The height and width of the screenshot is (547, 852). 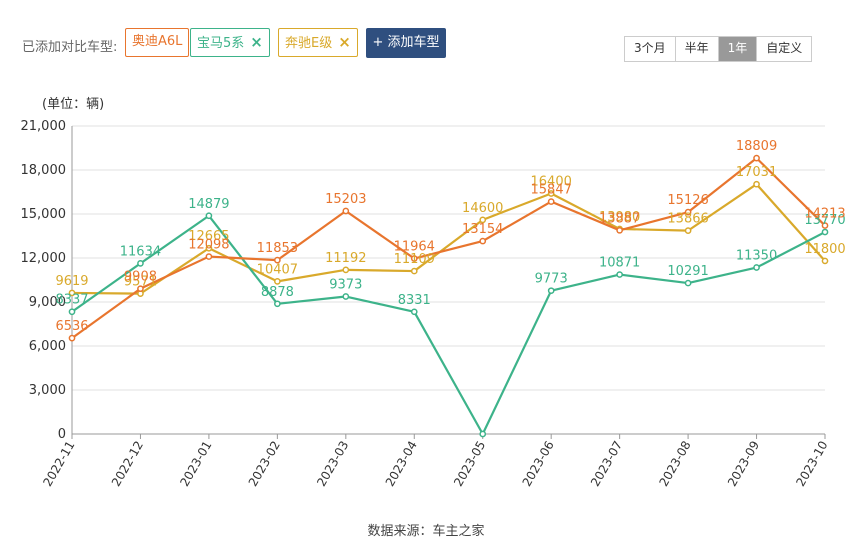 What do you see at coordinates (309, 43) in the screenshot?
I see `tag-label: 奔驰E级` at bounding box center [309, 43].